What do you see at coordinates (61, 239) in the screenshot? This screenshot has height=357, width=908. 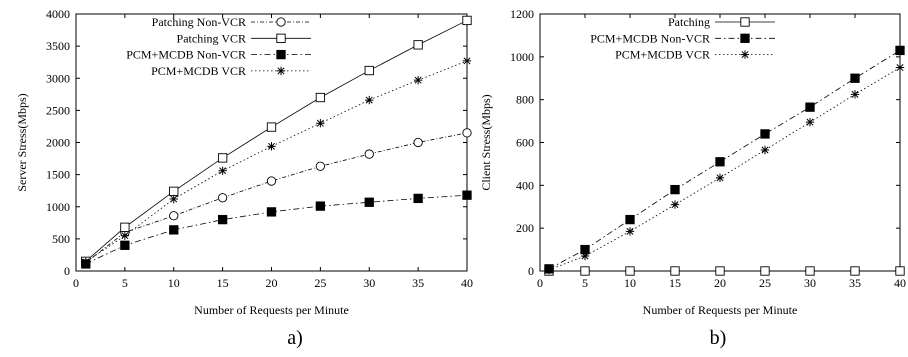 I see `y-tick-label: 500` at bounding box center [61, 239].